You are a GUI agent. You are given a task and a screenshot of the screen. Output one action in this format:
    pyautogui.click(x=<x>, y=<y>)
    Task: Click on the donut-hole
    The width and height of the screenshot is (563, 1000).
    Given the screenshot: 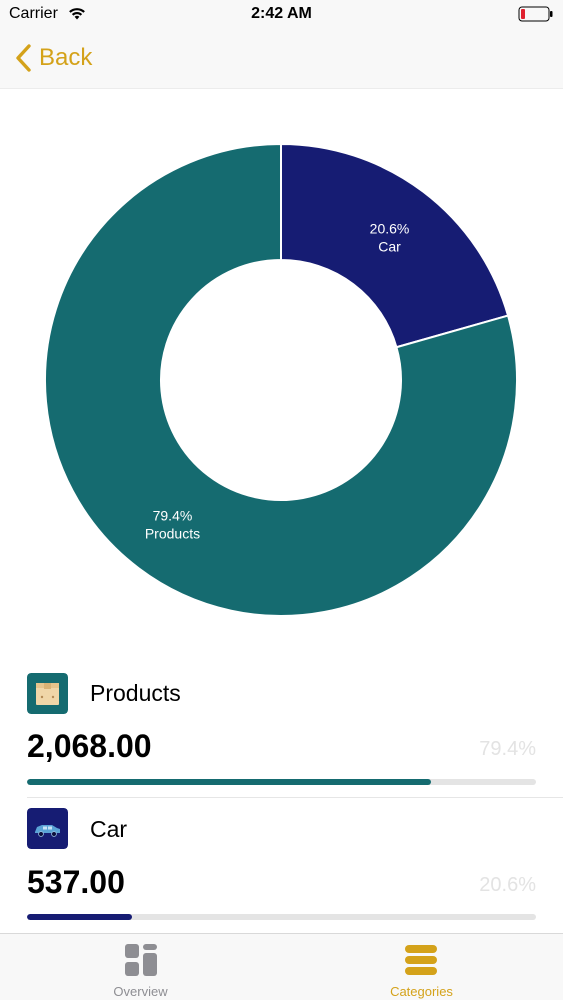 What is the action you would take?
    pyautogui.click(x=281, y=380)
    